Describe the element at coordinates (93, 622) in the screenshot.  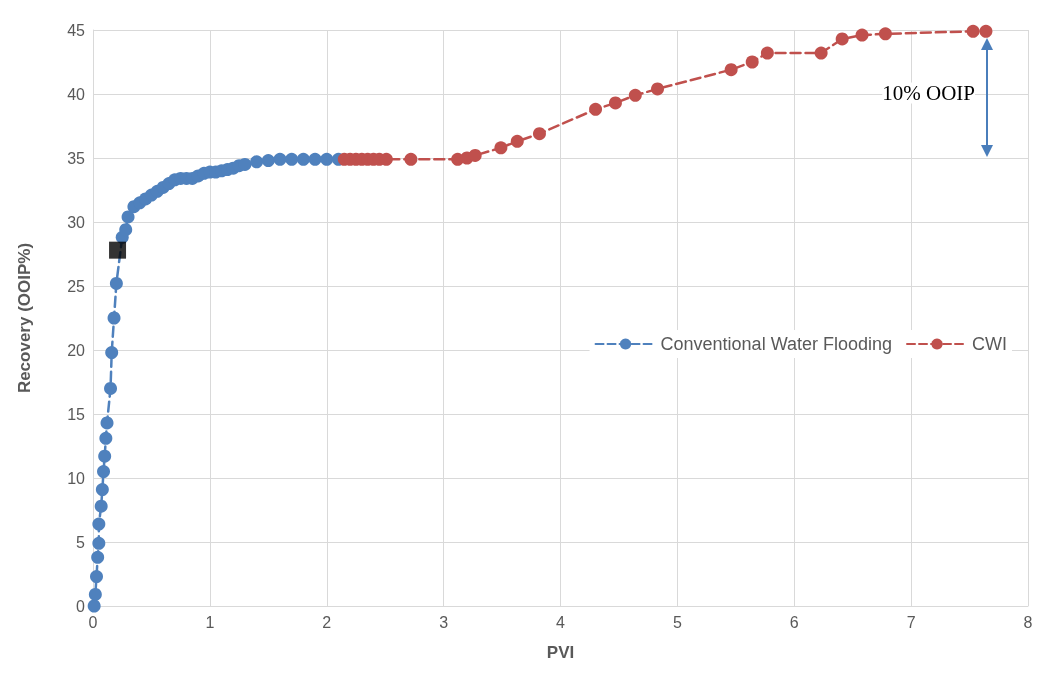
I see `x-tick-label: 0` at that location.